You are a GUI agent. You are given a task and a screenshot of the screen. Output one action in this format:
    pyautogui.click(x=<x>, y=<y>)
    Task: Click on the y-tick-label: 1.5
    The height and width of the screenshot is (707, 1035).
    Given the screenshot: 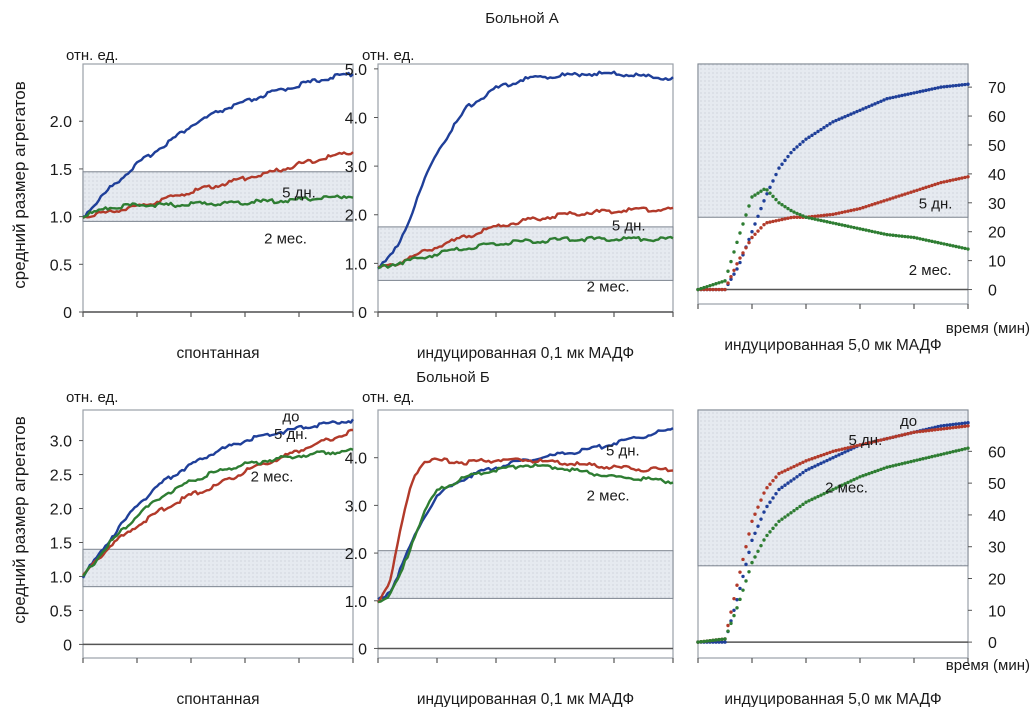 What is the action you would take?
    pyautogui.click(x=61, y=543)
    